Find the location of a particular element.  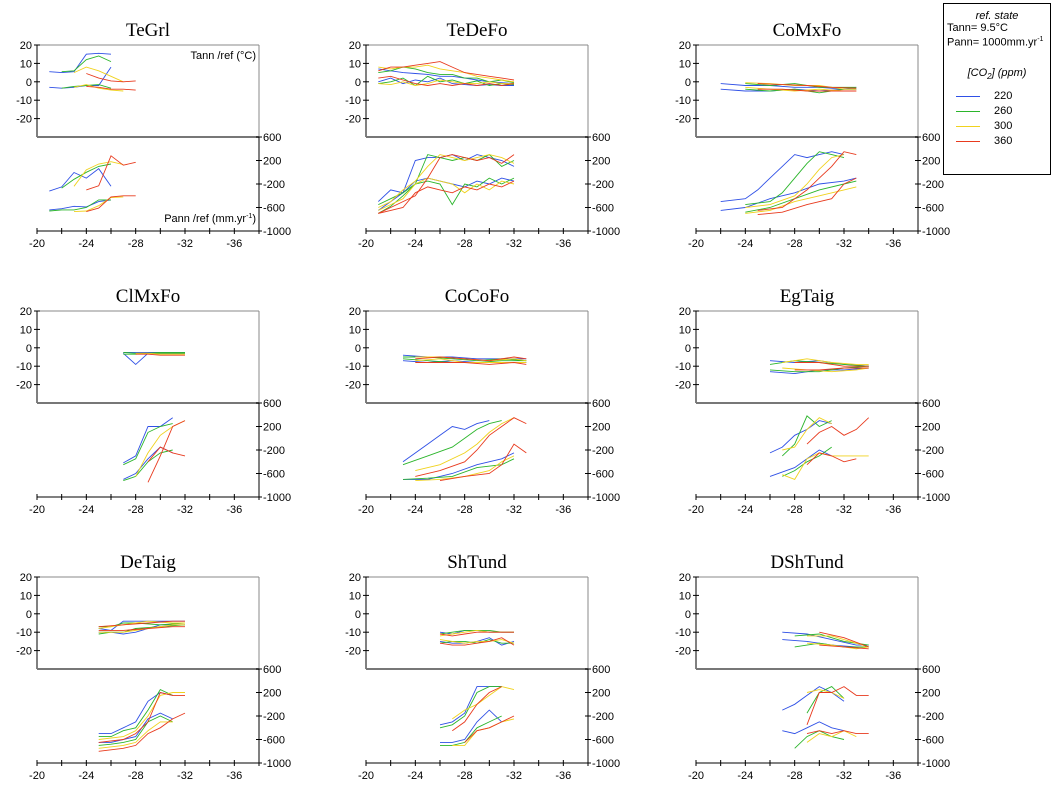

panel-title: CoMxFo is located at coordinates (807, 30).